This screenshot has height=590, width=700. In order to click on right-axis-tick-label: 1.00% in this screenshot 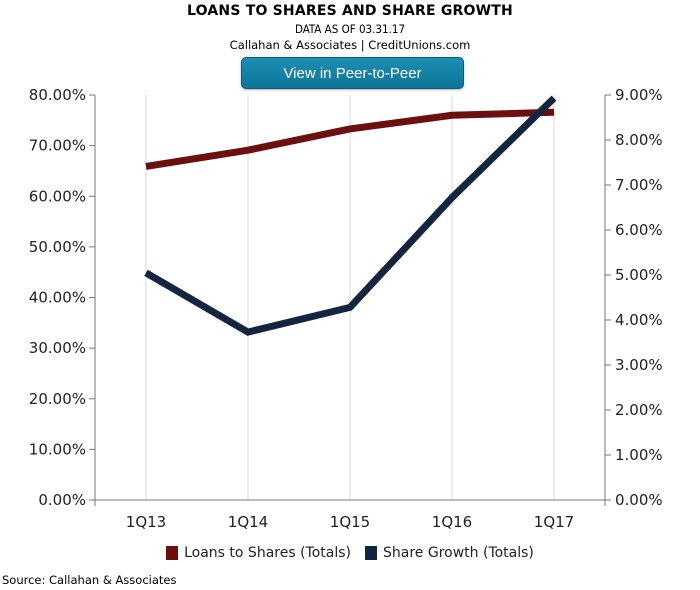, I will do `click(639, 455)`.